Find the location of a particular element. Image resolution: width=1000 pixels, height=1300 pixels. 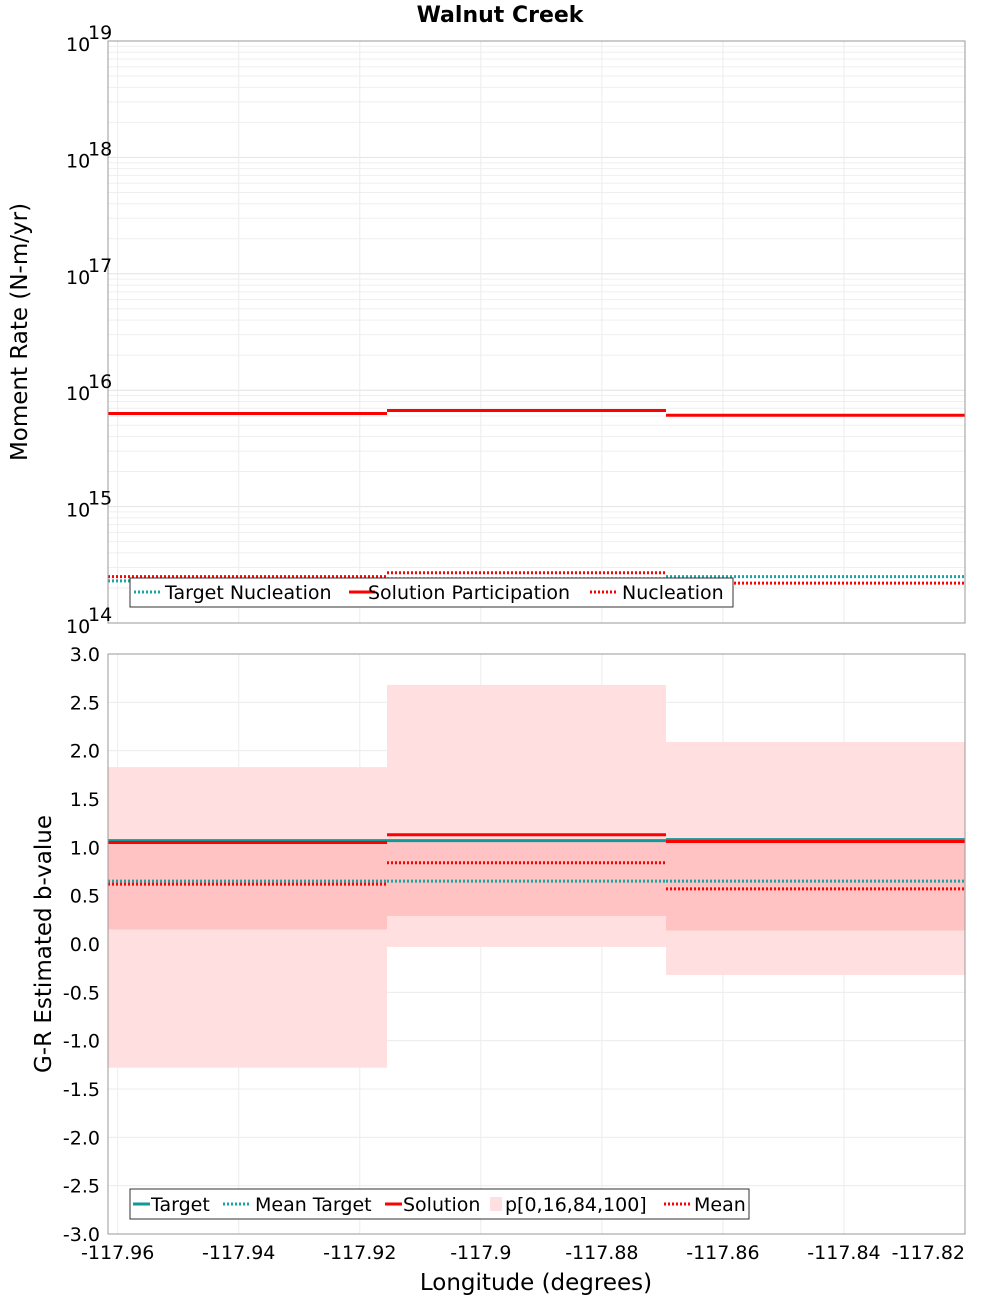

bottom-series is located at coordinates (536, 862).